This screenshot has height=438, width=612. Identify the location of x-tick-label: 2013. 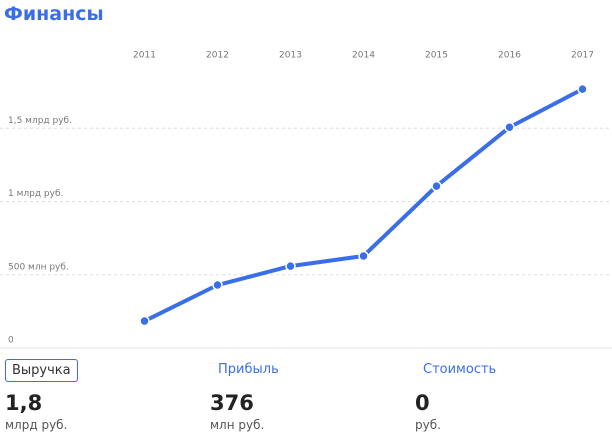
(290, 56).